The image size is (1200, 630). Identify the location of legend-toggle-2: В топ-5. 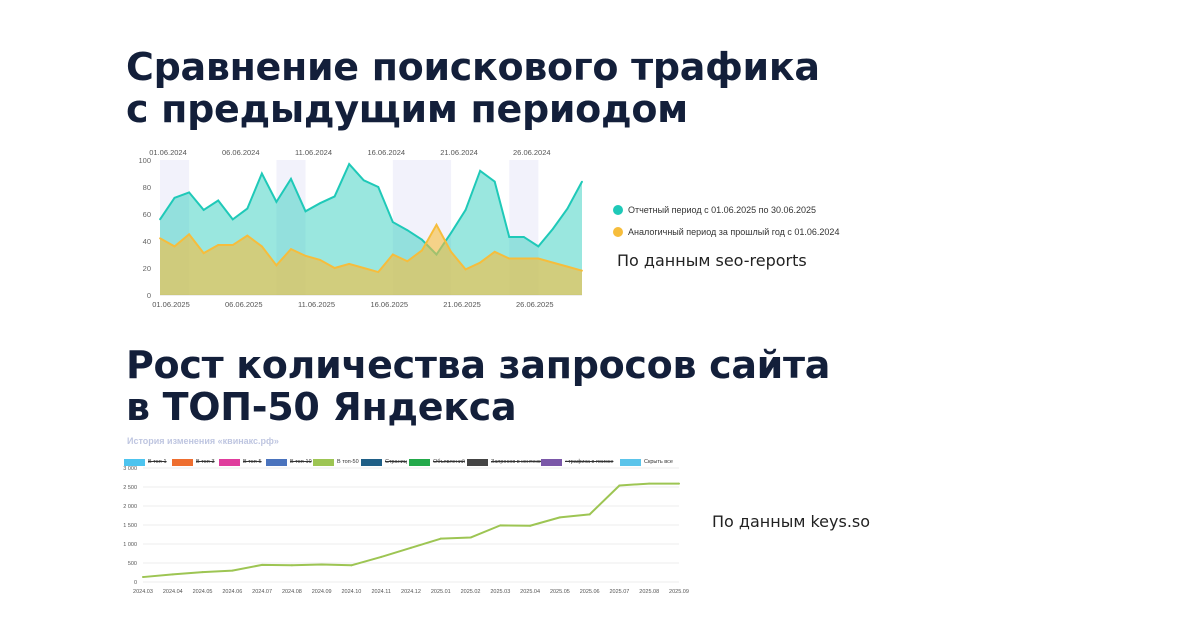
(240, 462).